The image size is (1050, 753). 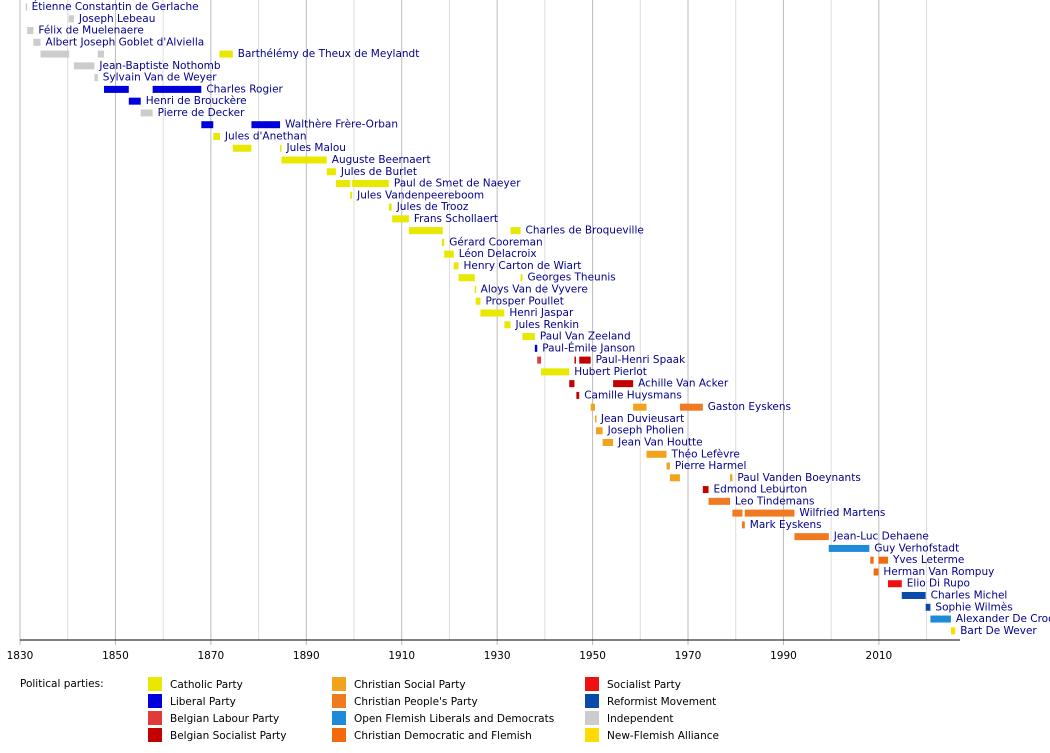 I want to click on pm-label: Wilfried Martens, so click(x=842, y=513).